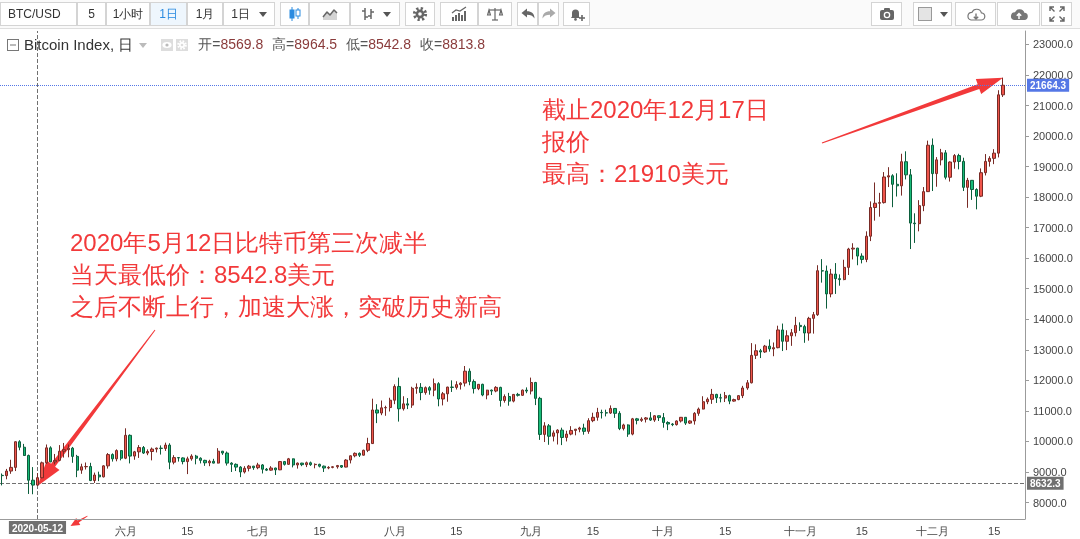 This screenshot has height=539, width=1080. What do you see at coordinates (1053, 136) in the screenshot?
I see `y-tick-label: 20000.0` at bounding box center [1053, 136].